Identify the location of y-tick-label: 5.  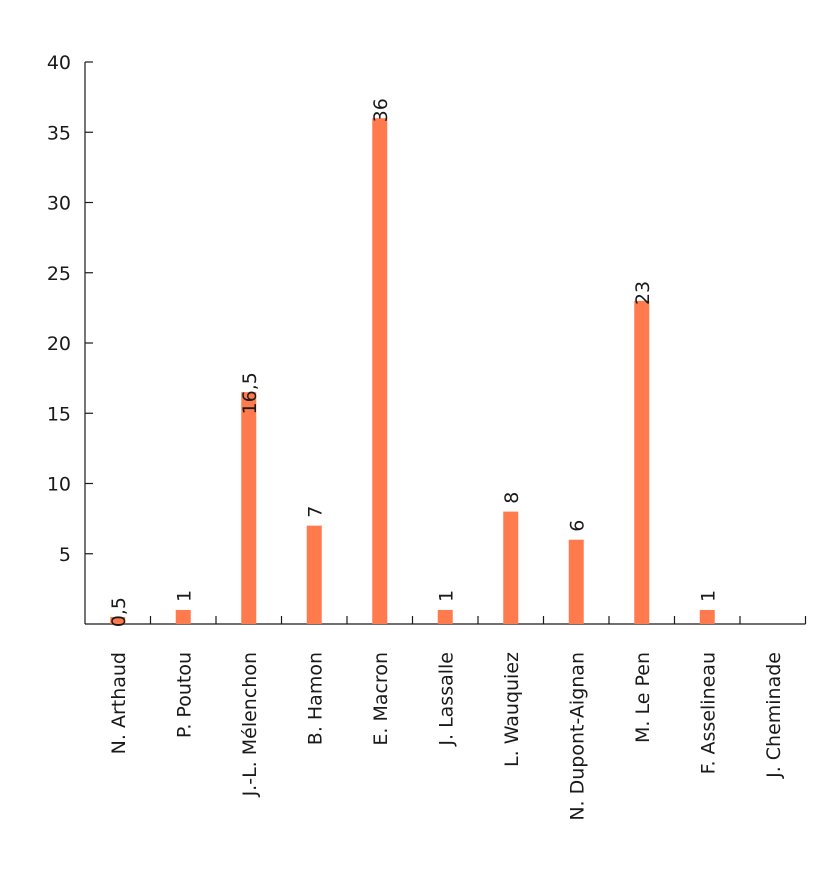
(65, 555).